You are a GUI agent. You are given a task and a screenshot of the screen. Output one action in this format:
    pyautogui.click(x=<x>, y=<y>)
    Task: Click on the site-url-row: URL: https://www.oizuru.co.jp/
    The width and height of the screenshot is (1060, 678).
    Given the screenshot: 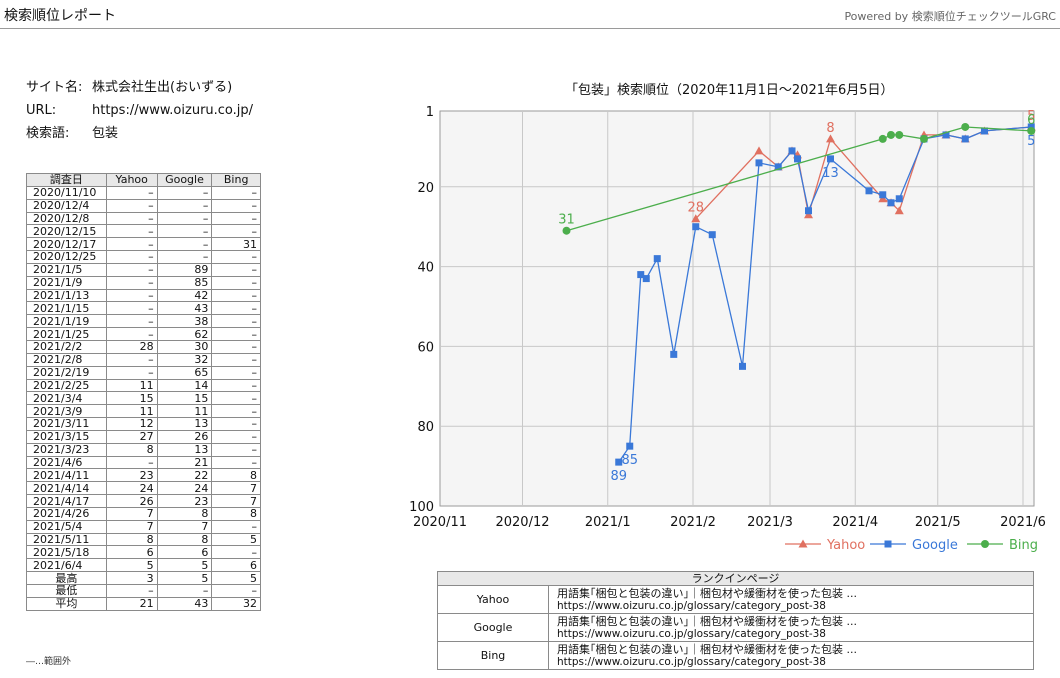 What is the action you would take?
    pyautogui.click(x=139, y=110)
    